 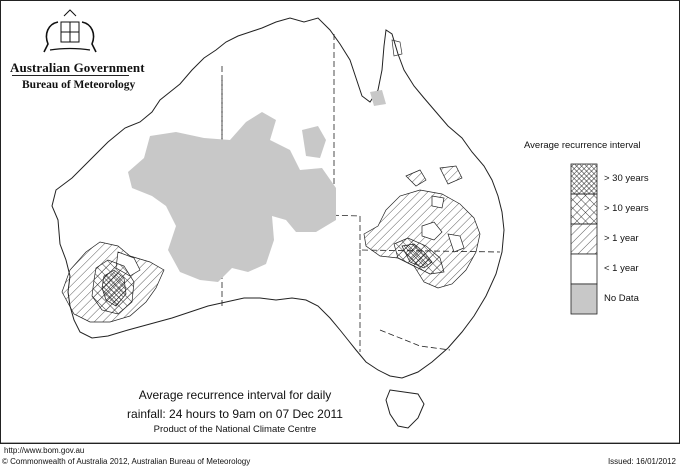 What do you see at coordinates (235, 395) in the screenshot?
I see `caption-line-1: Average recurrence interval for daily` at bounding box center [235, 395].